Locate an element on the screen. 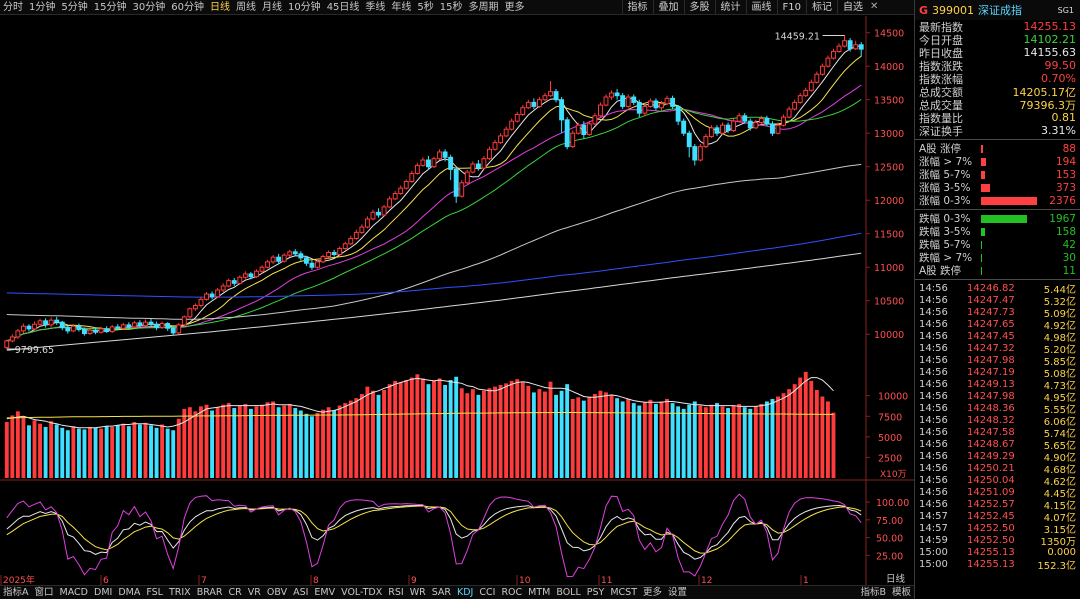 The height and width of the screenshot is (599, 1080). period-tab-7: 周线 is located at coordinates (245, 7).